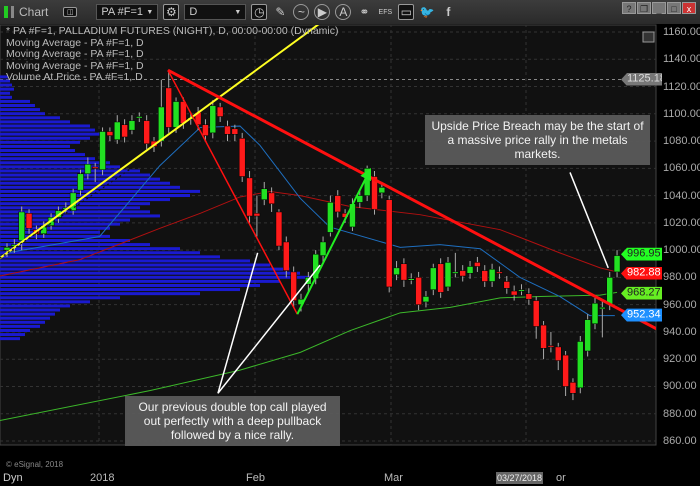  What do you see at coordinates (681, 141) in the screenshot?
I see `price-tick-label: 1080.00` at bounding box center [681, 141].